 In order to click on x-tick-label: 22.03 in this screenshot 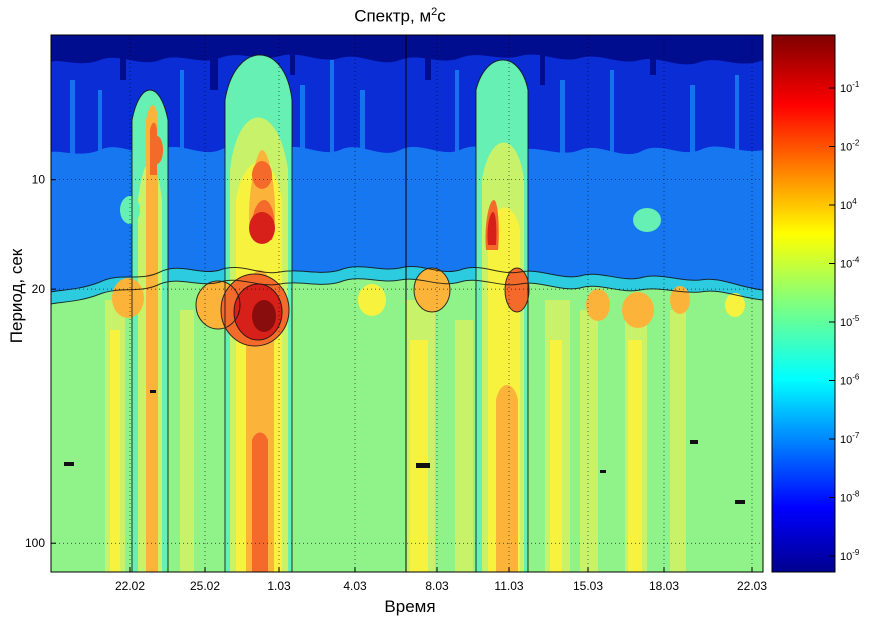, I will do `click(752, 586)`.